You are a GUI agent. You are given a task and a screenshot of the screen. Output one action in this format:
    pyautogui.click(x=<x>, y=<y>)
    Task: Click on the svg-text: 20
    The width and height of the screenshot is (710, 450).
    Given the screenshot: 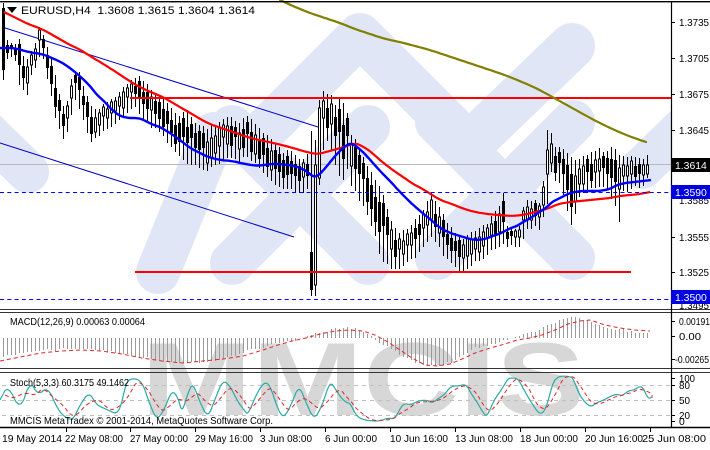 What is the action you would take?
    pyautogui.click(x=684, y=416)
    